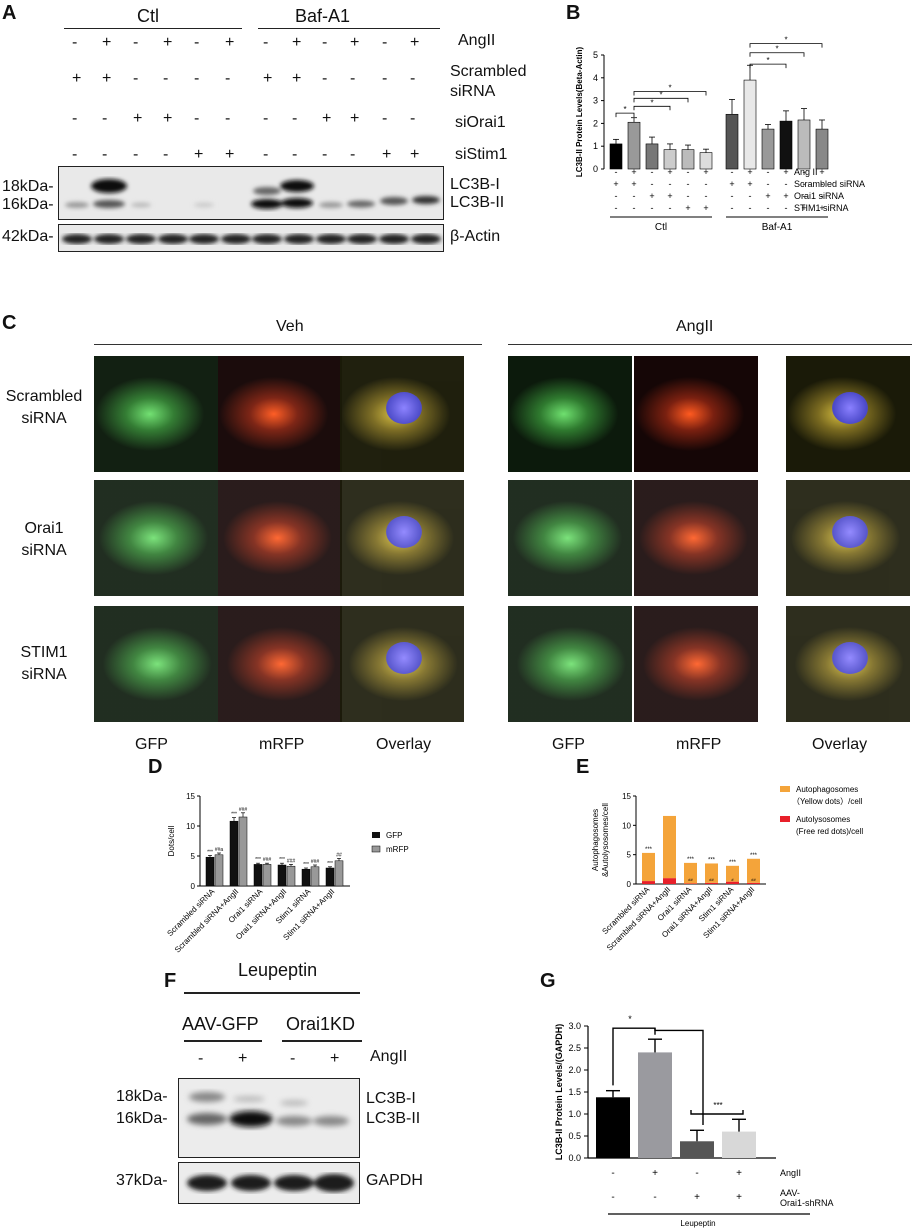  I want to click on y-tick-label: 2, so click(595, 123).